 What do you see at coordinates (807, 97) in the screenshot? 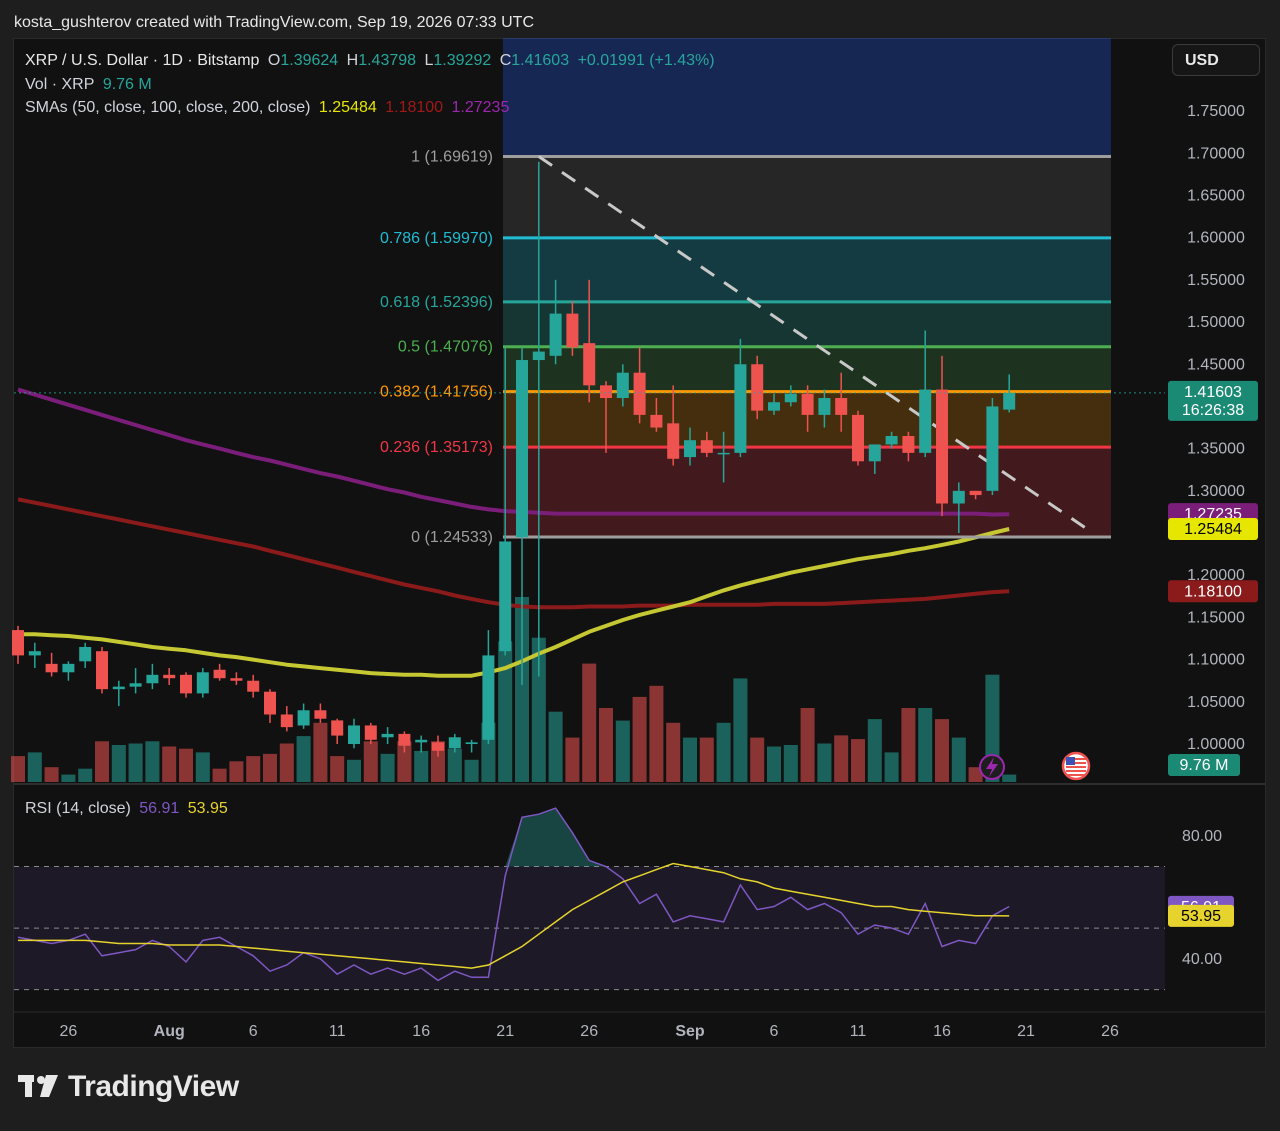
I see `fib-zone-extension` at bounding box center [807, 97].